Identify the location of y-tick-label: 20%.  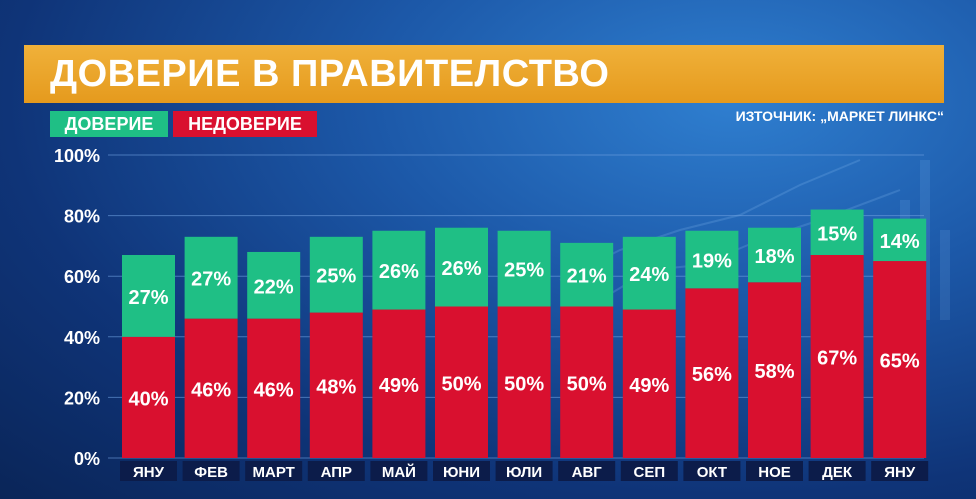
(82, 398).